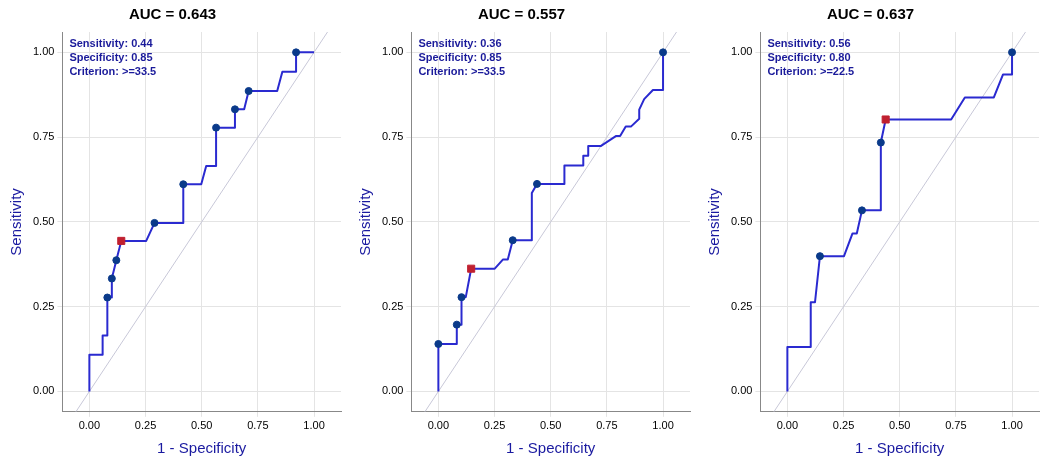 Image resolution: width=1048 pixels, height=464 pixels. Describe the element at coordinates (111, 42) in the screenshot. I see `annotation: Sensitivity: 0.44` at that location.